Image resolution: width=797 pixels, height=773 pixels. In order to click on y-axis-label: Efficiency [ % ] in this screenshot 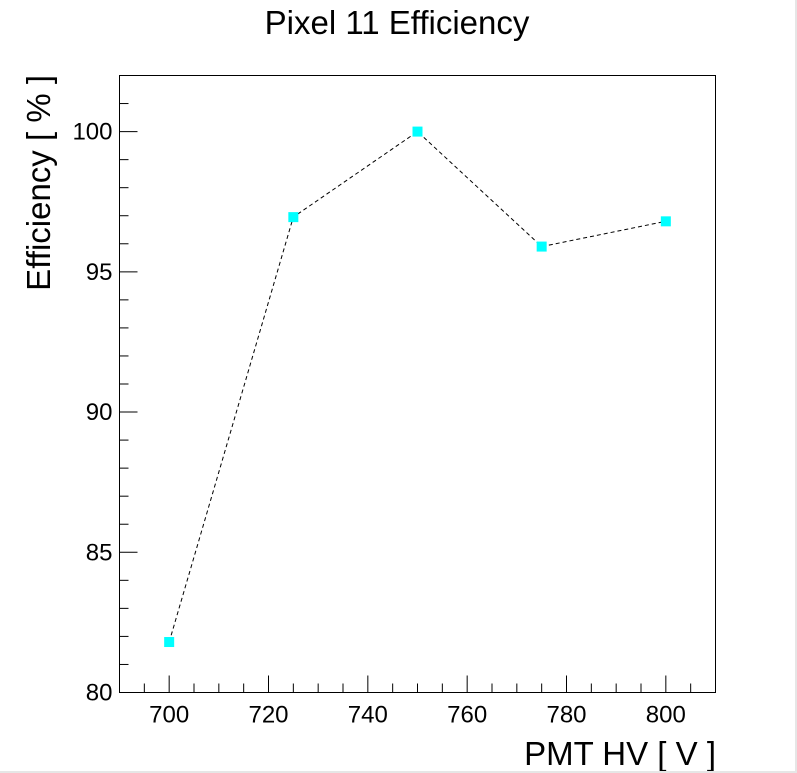, I will do `click(38, 183)`.